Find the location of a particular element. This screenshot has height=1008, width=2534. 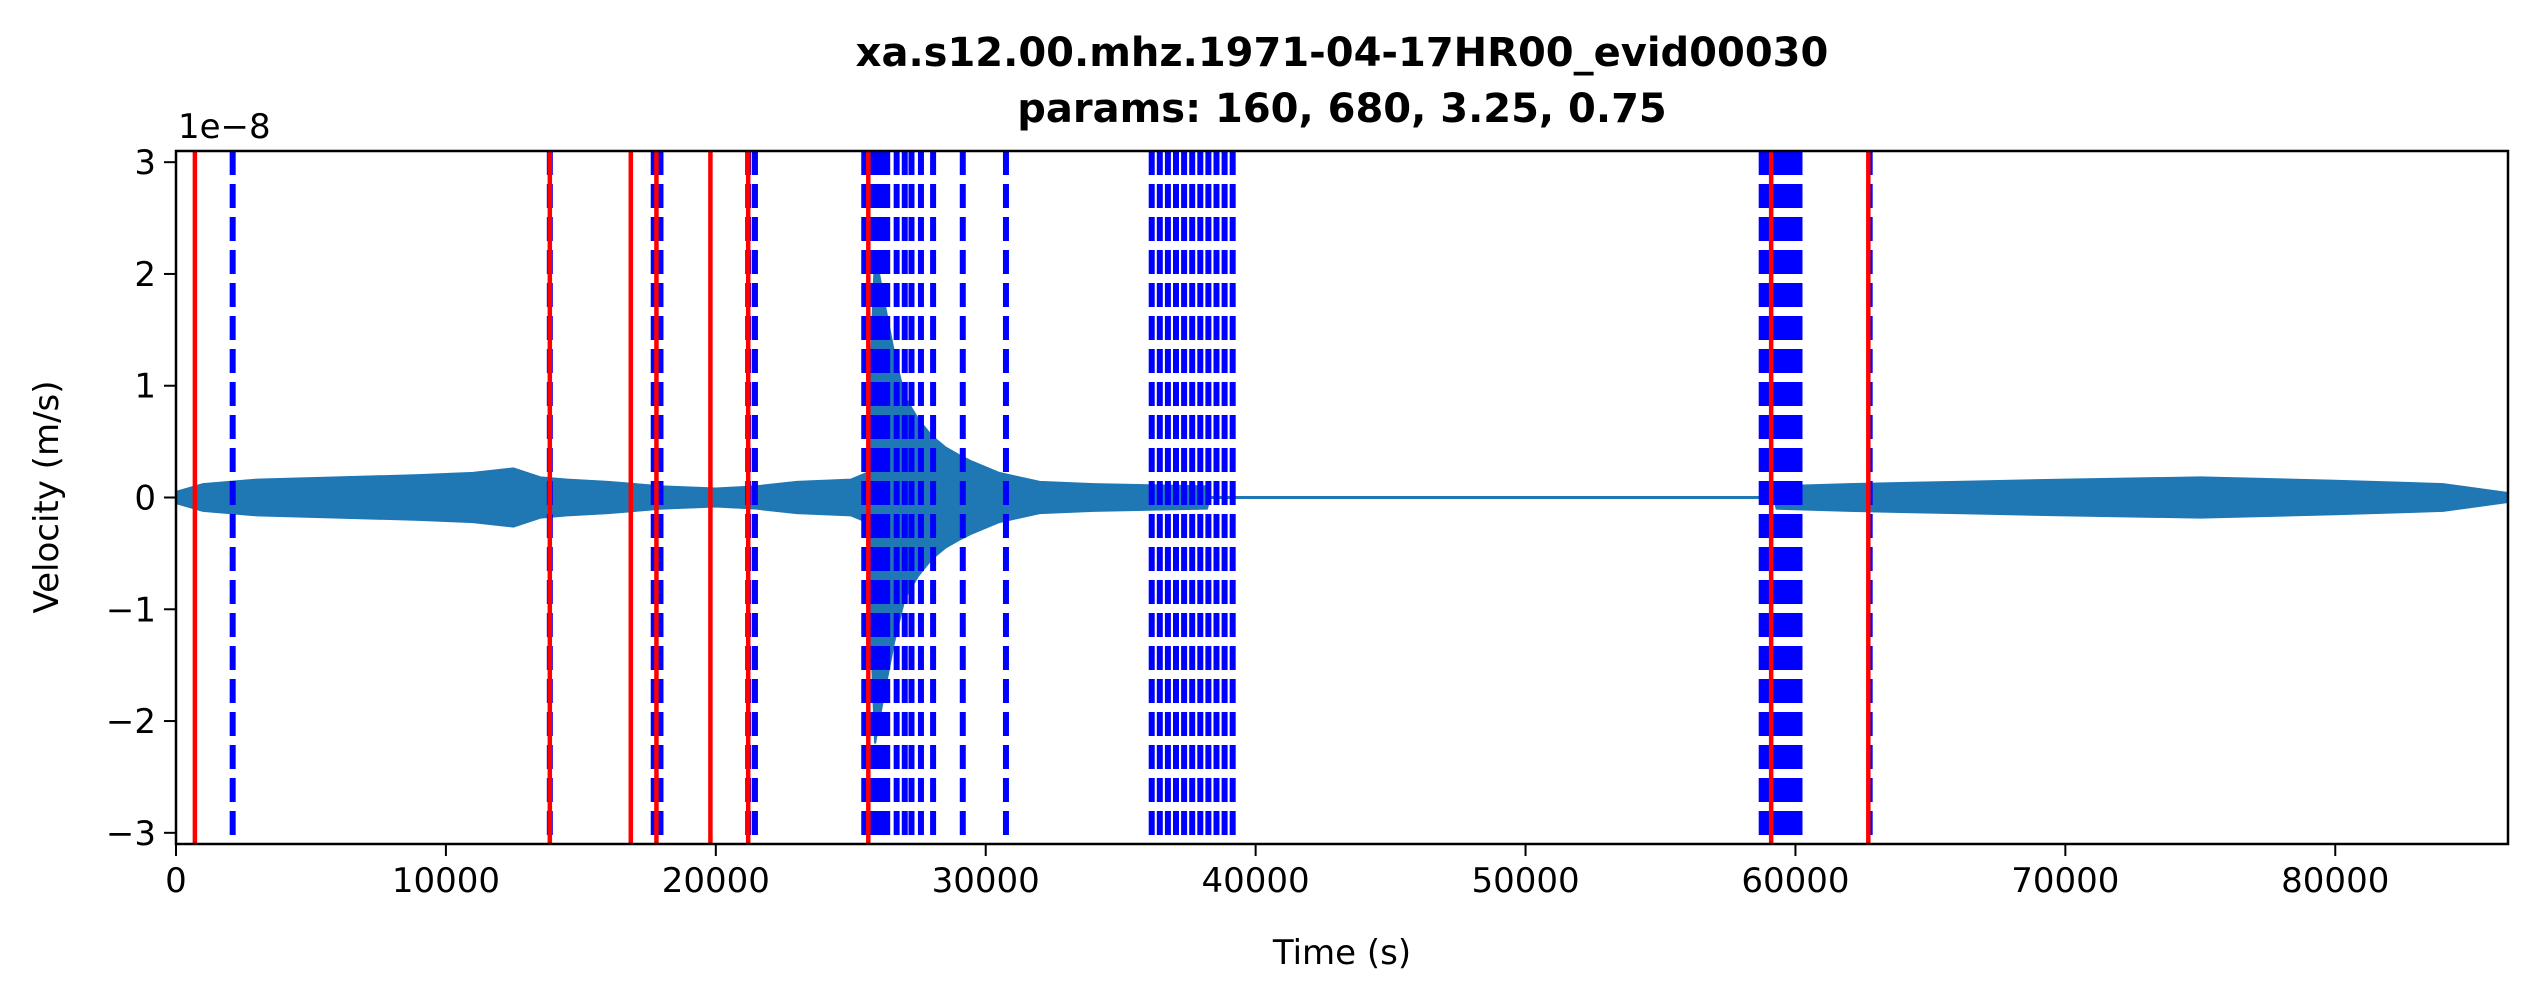

x-axis-label: Time (s) is located at coordinates (1341, 953).